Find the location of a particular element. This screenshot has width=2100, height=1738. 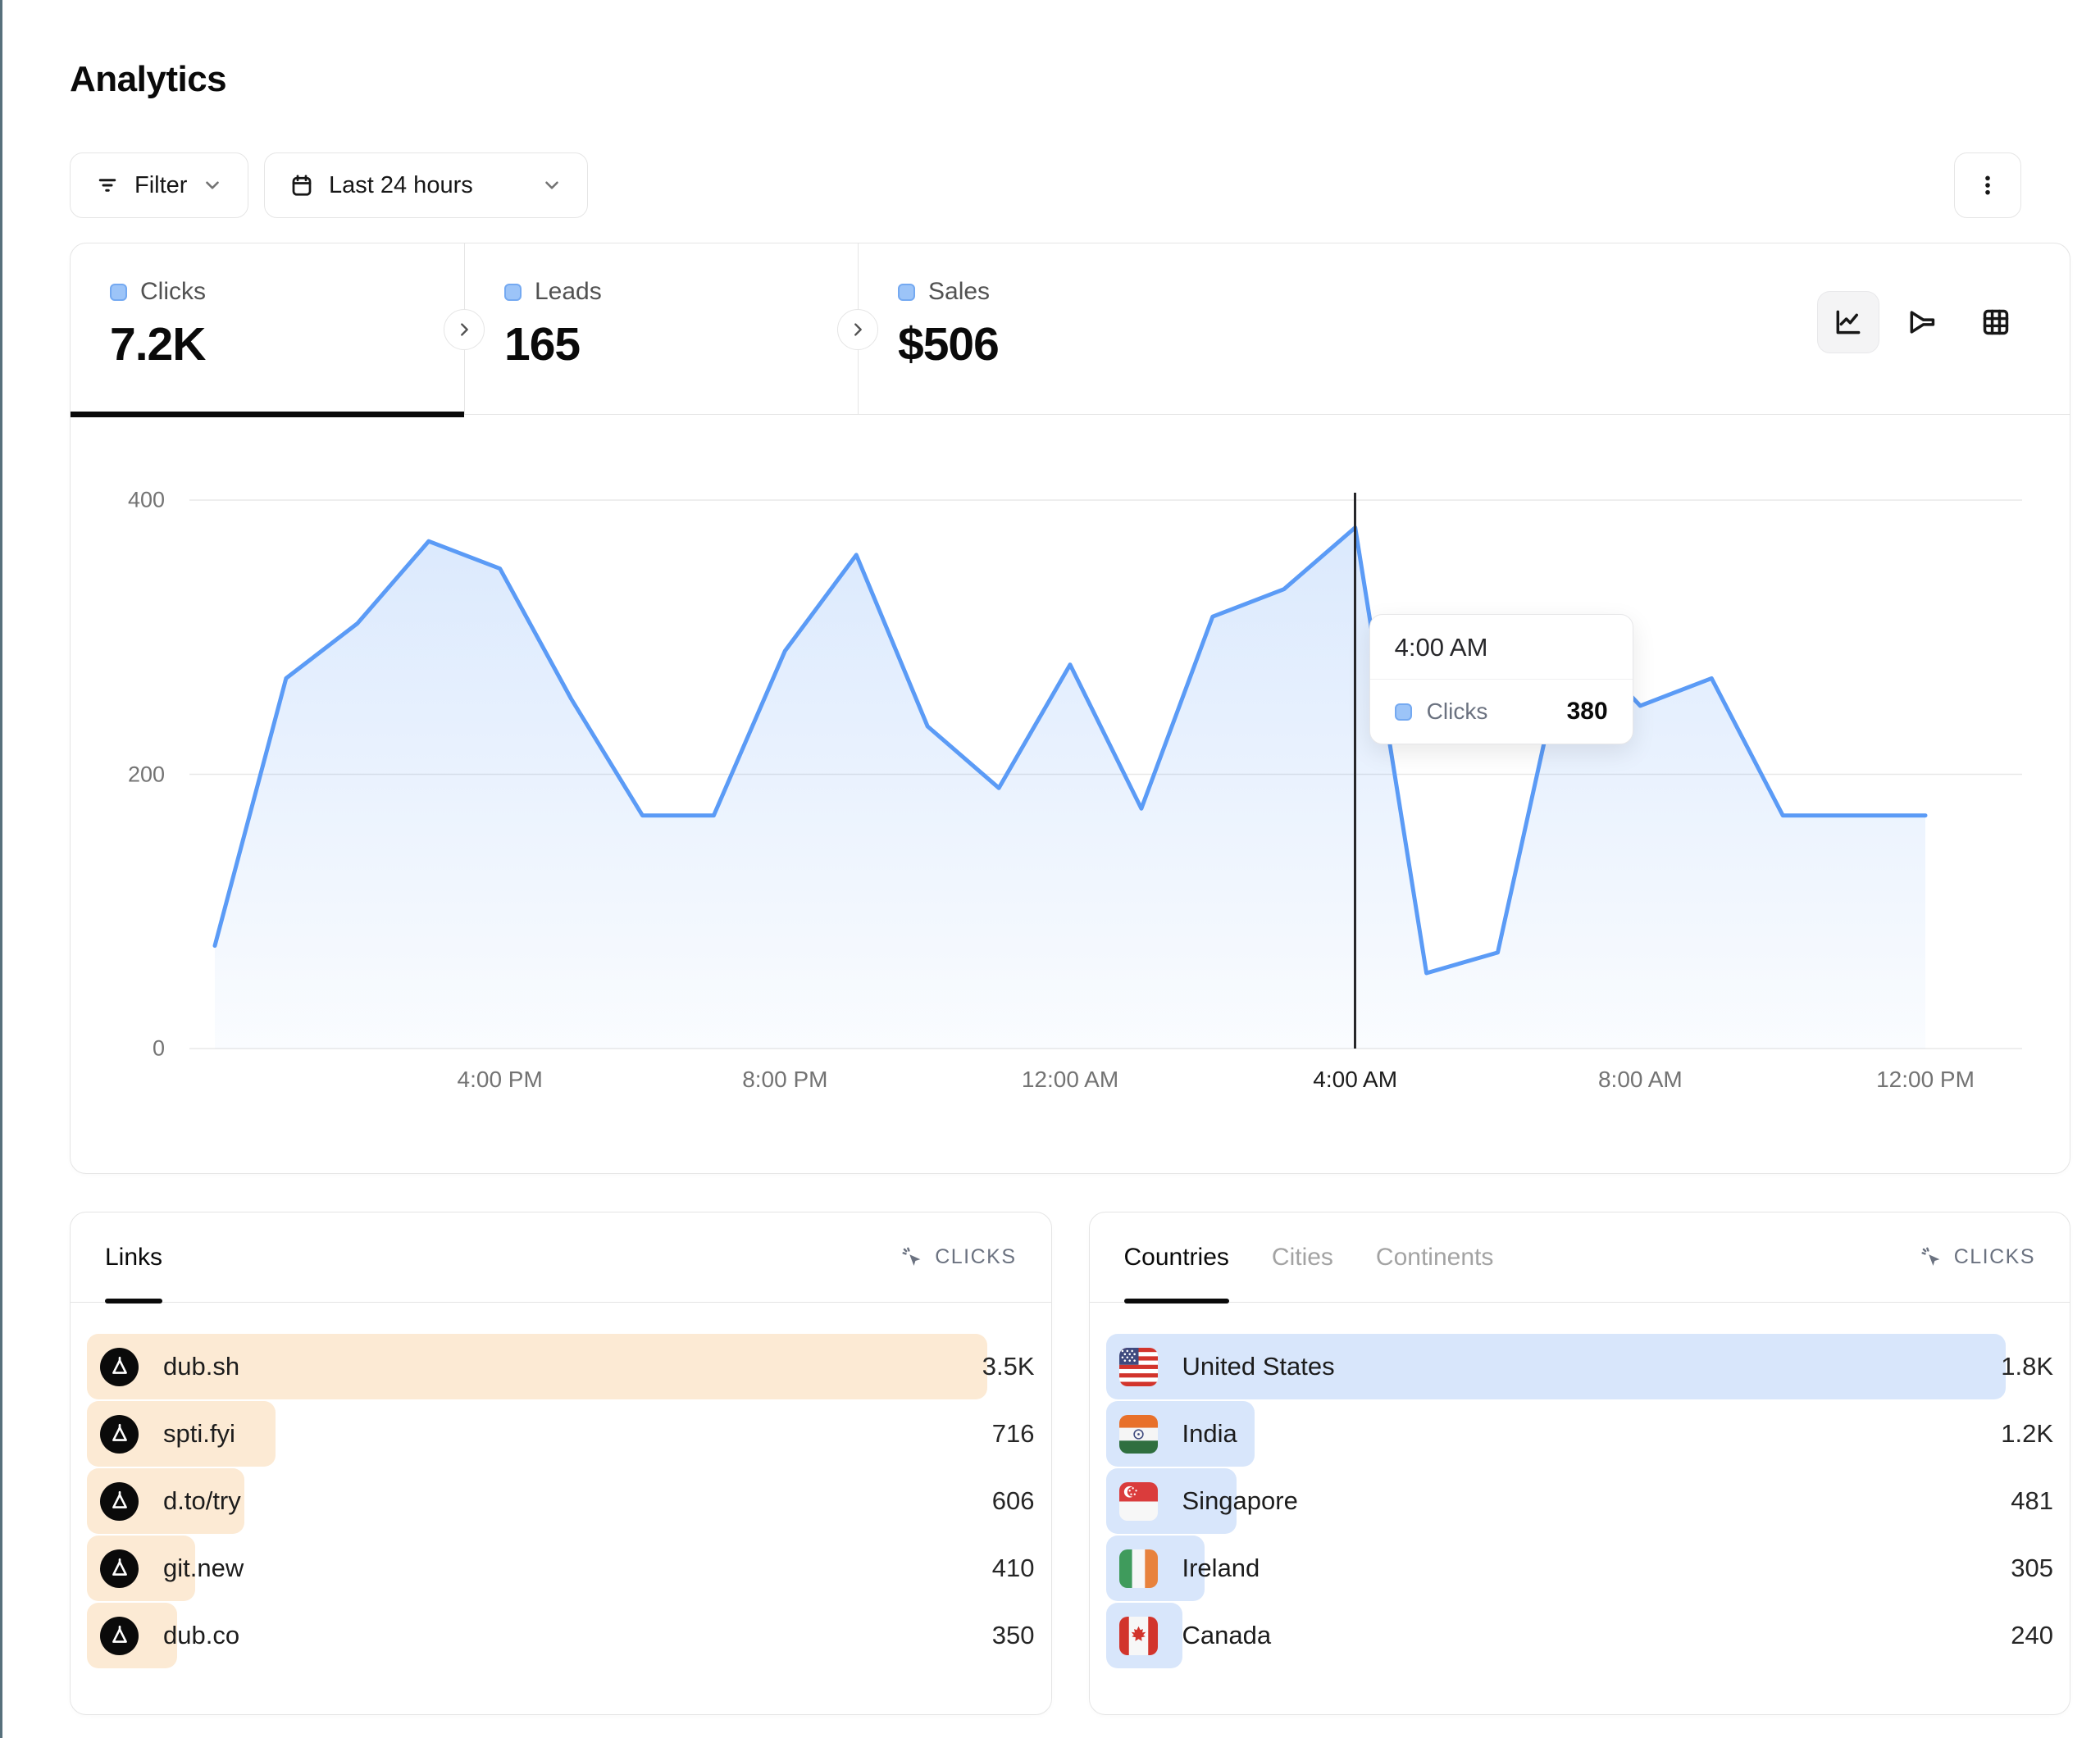

row-value: 240 is located at coordinates (2032, 1635).